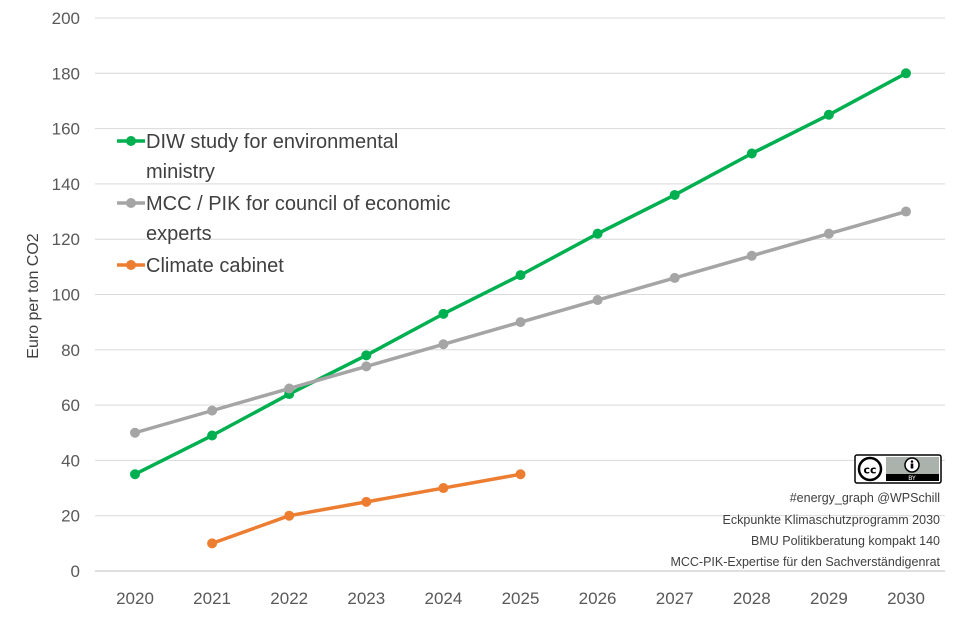  Describe the element at coordinates (443, 598) in the screenshot. I see `x-tick-label: 2024` at that location.